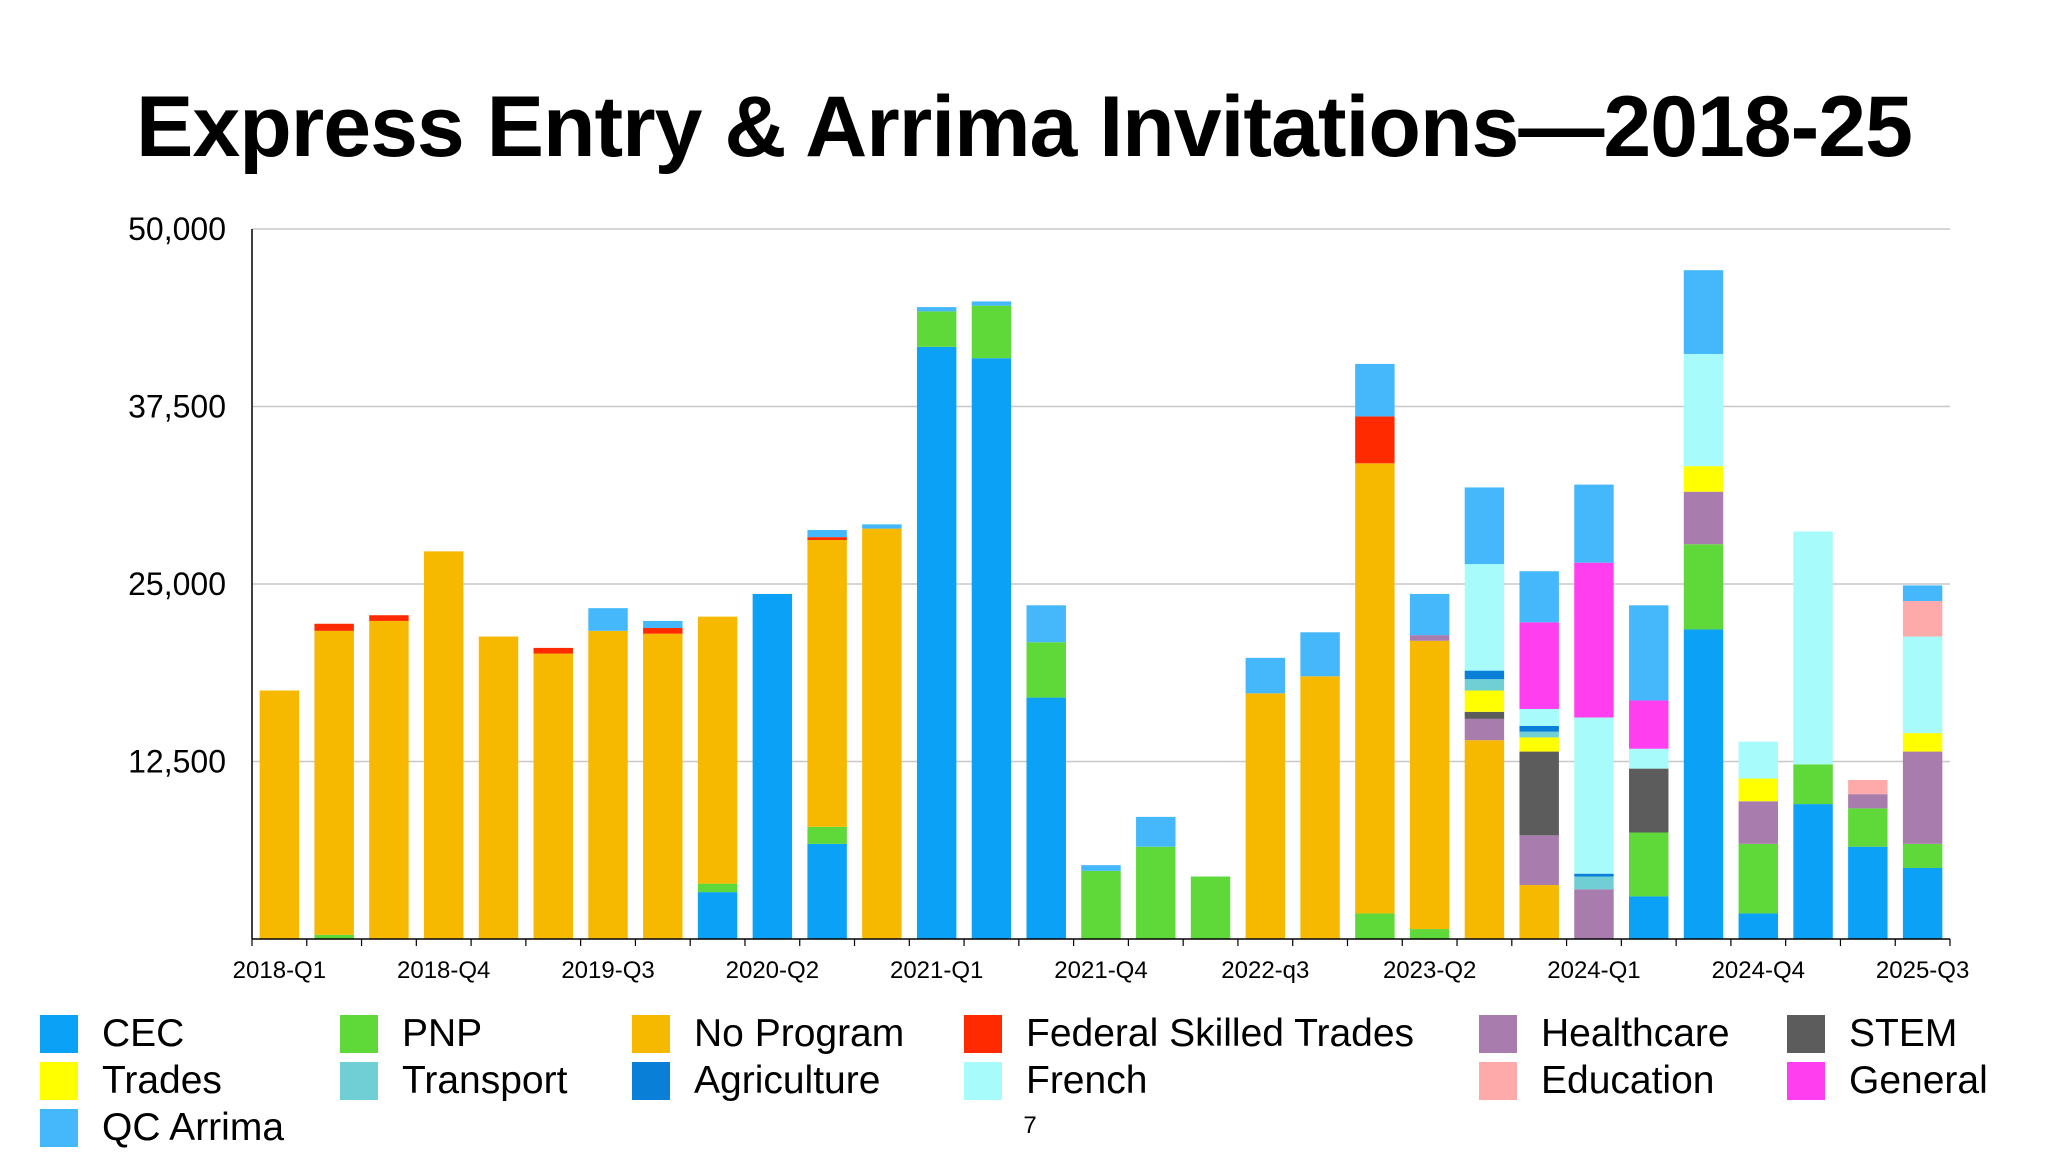 The image size is (2048, 1152). Describe the element at coordinates (143, 1033) in the screenshot. I see `legend-label: CEC` at that location.